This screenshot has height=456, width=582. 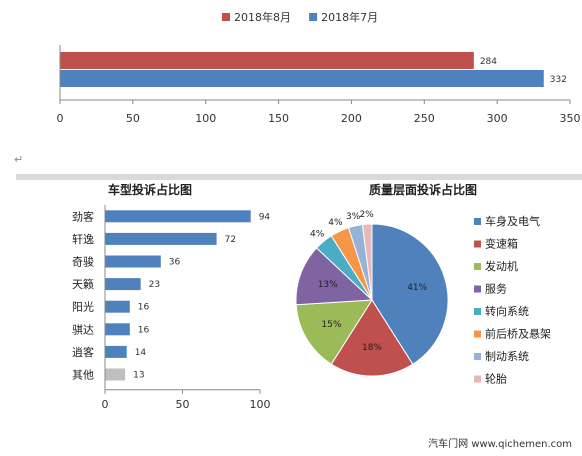 I want to click on x-tick-label-6: 300, so click(x=497, y=118).